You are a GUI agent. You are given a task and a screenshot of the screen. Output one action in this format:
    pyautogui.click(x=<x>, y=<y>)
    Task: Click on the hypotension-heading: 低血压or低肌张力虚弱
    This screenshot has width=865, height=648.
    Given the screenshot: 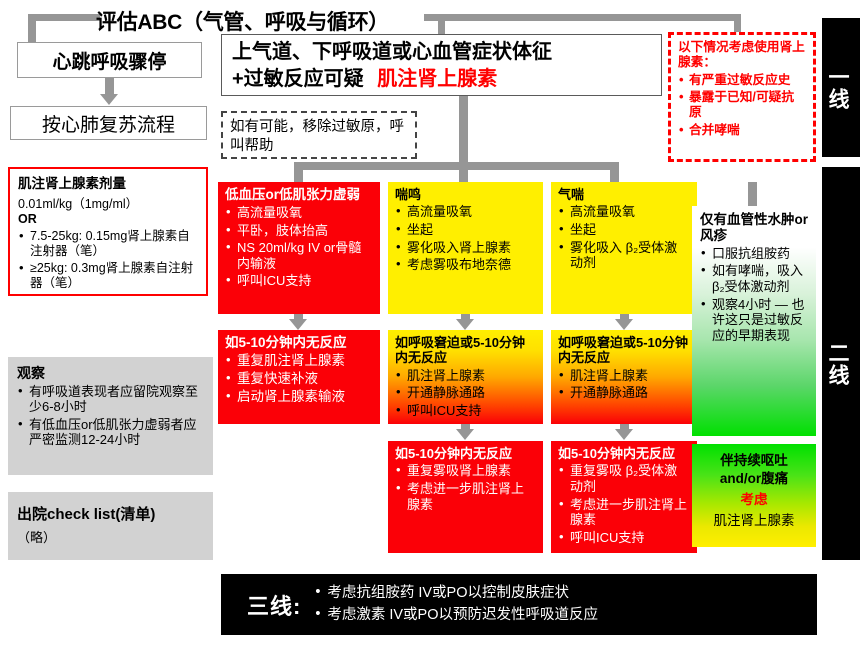 What is the action you would take?
    pyautogui.click(x=292, y=194)
    